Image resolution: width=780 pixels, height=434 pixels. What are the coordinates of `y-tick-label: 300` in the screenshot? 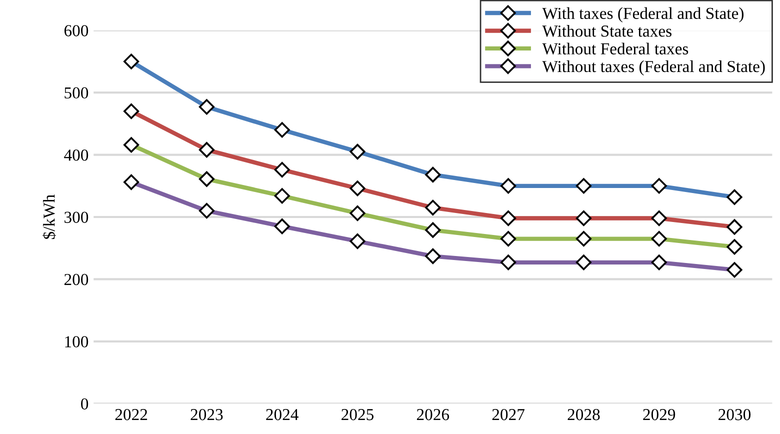 It's located at (76, 217).